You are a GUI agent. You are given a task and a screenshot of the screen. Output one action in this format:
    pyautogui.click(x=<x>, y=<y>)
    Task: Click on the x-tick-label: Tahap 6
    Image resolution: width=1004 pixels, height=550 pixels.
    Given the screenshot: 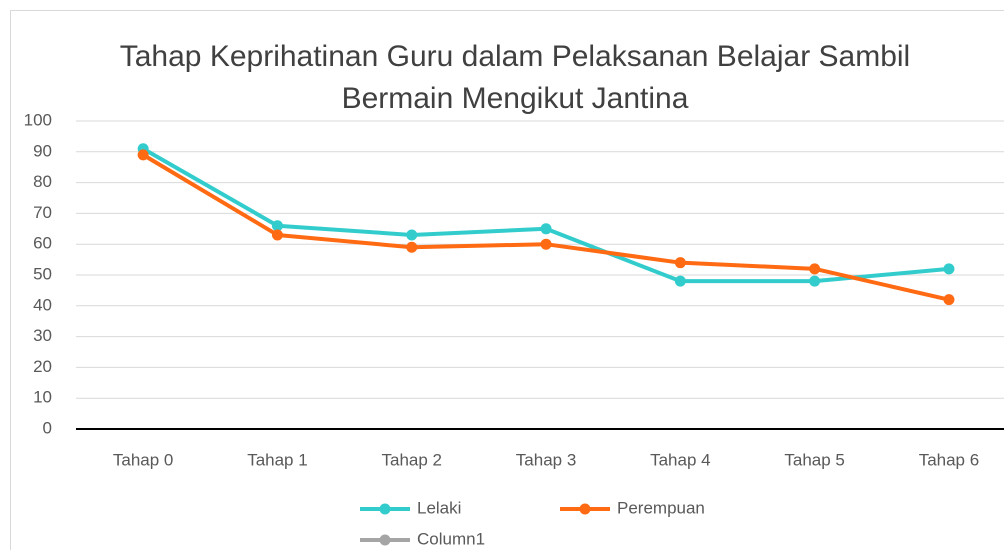 What is the action you would take?
    pyautogui.click(x=949, y=459)
    